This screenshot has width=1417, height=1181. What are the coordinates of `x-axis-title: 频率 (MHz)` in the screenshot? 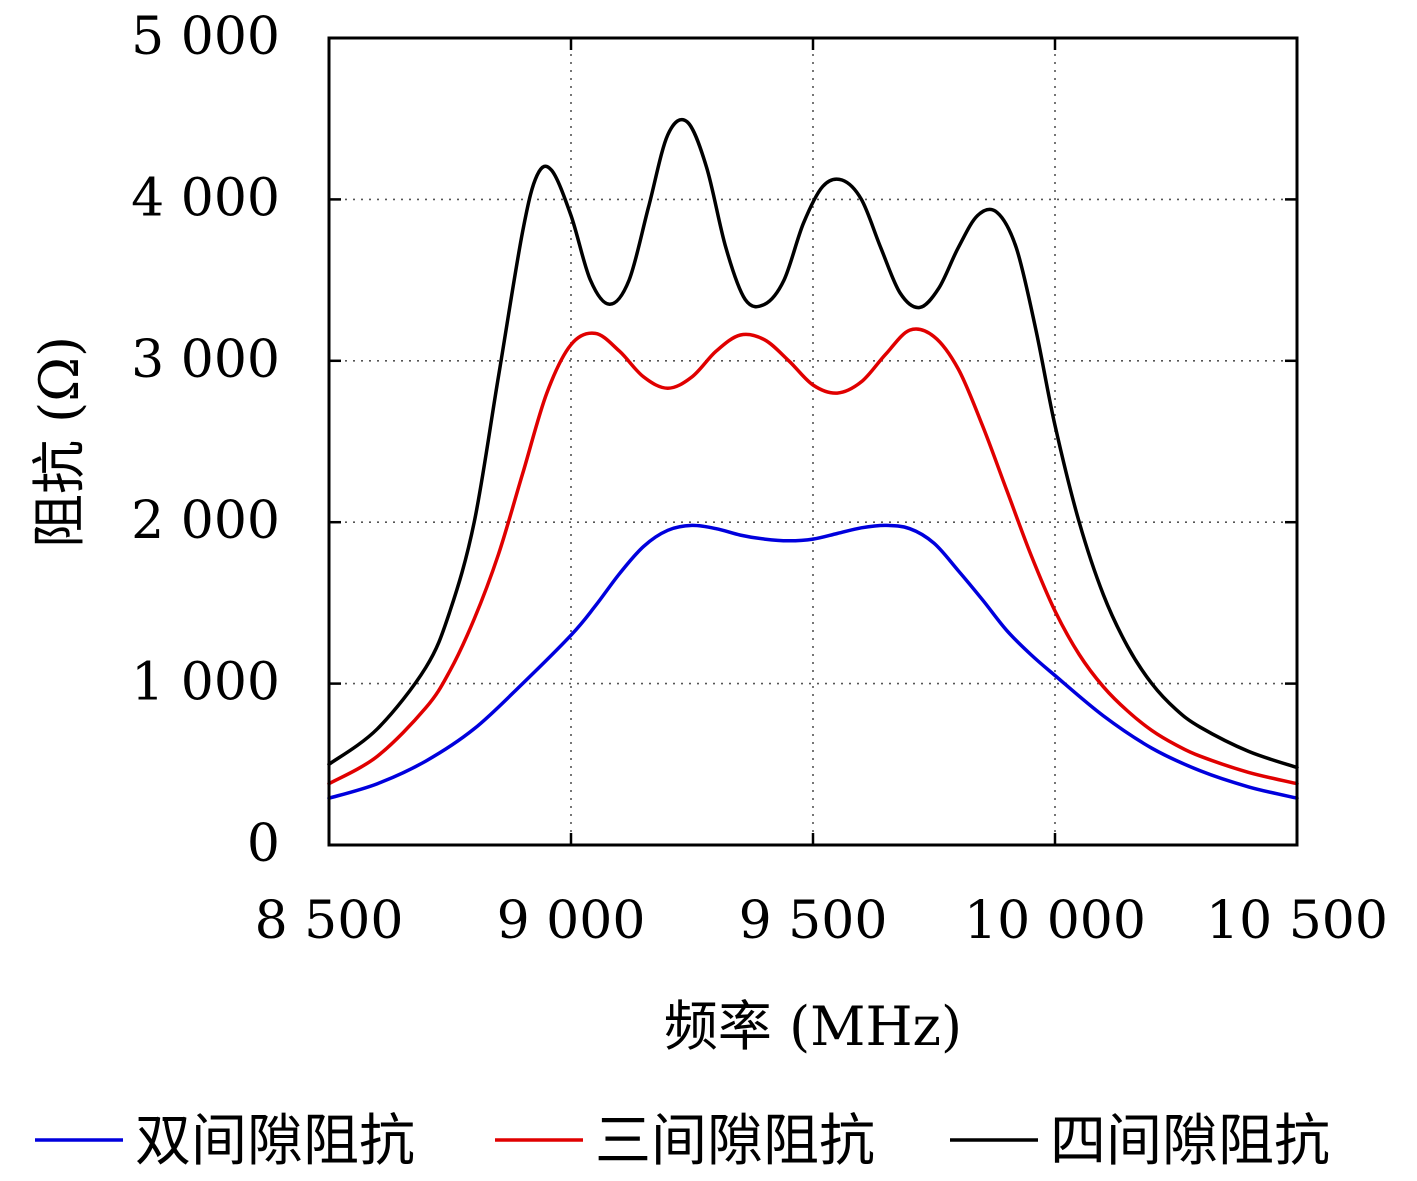 It's located at (813, 1026).